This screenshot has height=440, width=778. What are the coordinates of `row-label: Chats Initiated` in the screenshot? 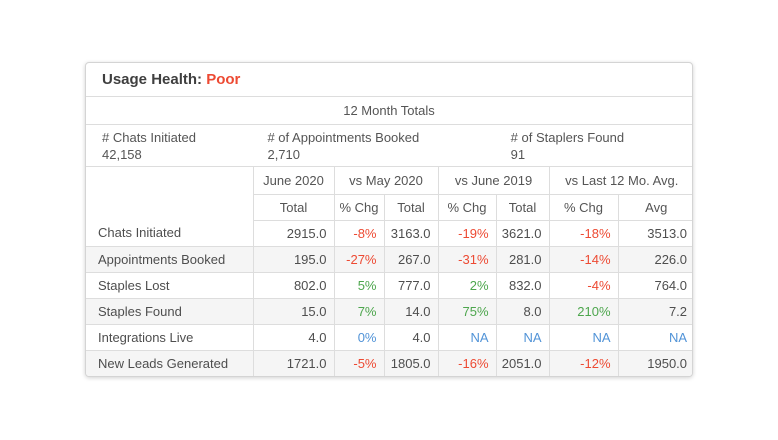 It's located at (169, 233).